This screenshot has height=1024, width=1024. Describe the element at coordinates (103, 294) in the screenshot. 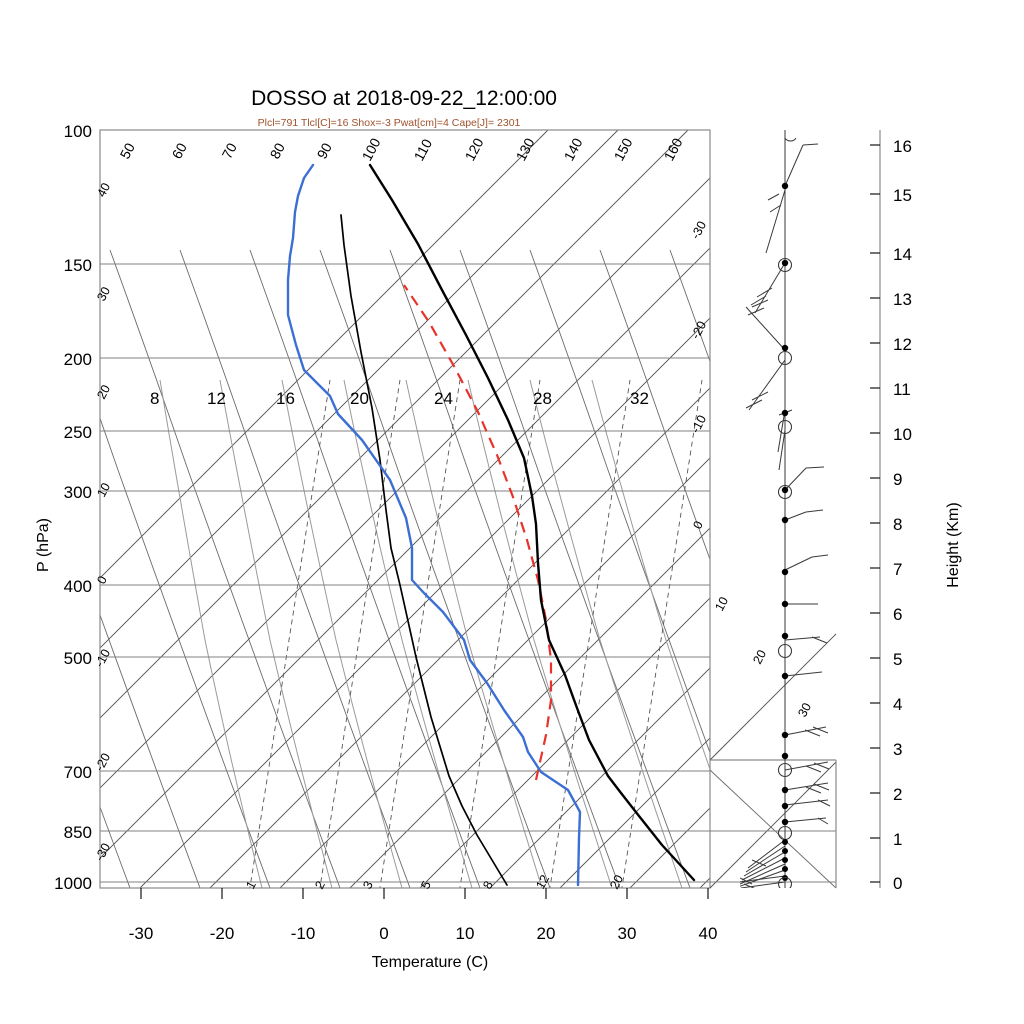

I see `isotherm-left-label: 30` at that location.